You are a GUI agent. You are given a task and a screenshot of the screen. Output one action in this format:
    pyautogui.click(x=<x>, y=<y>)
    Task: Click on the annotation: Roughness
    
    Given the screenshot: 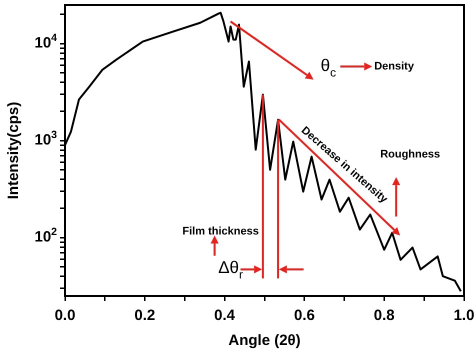 What is the action you would take?
    pyautogui.click(x=410, y=154)
    